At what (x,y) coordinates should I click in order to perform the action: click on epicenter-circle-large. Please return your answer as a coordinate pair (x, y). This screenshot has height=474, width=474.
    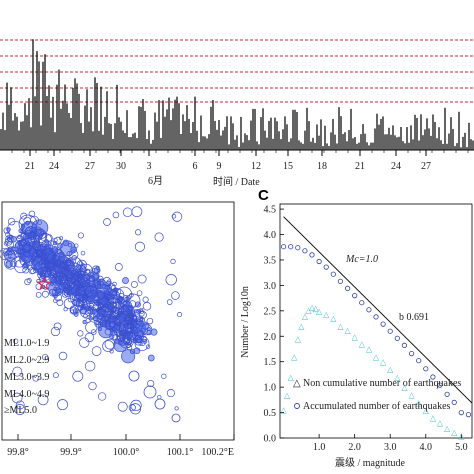
    Looking at the image, I should click on (96, 300).